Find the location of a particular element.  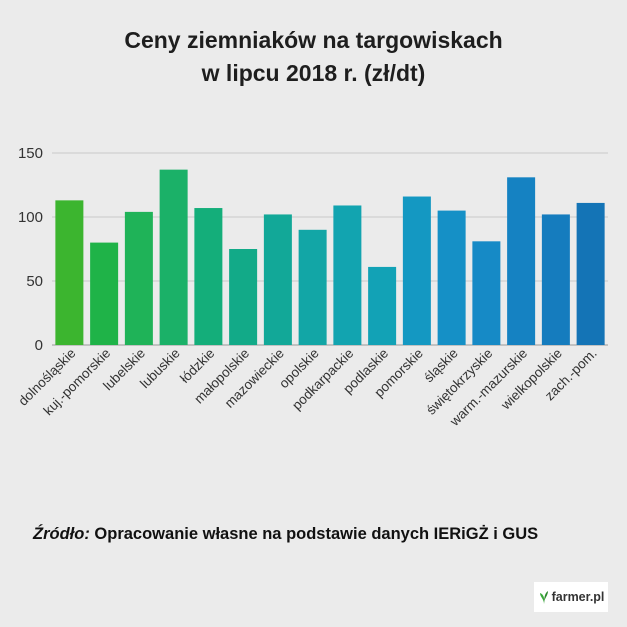

leaf-icon is located at coordinates (543, 597).